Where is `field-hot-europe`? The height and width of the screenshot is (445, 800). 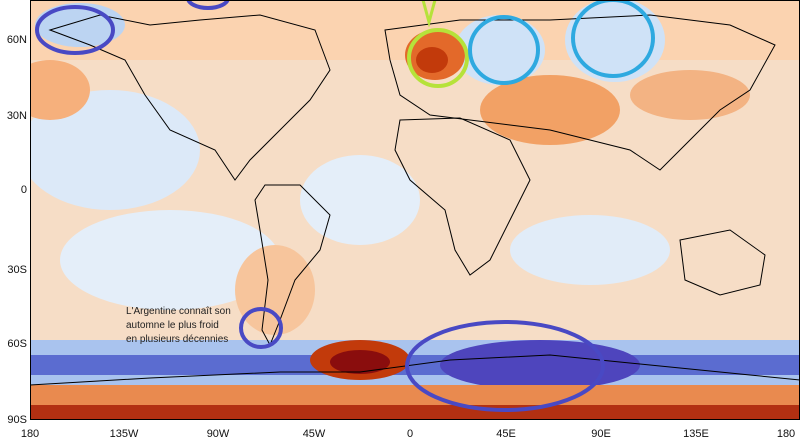
field-hot-europe is located at coordinates (432, 60).